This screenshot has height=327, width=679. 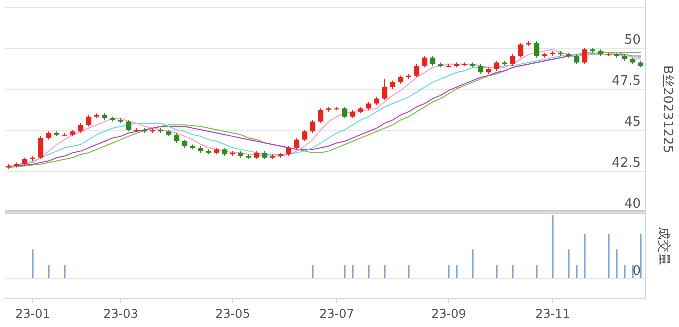 I want to click on y-tick-label: 50, so click(x=632, y=40).